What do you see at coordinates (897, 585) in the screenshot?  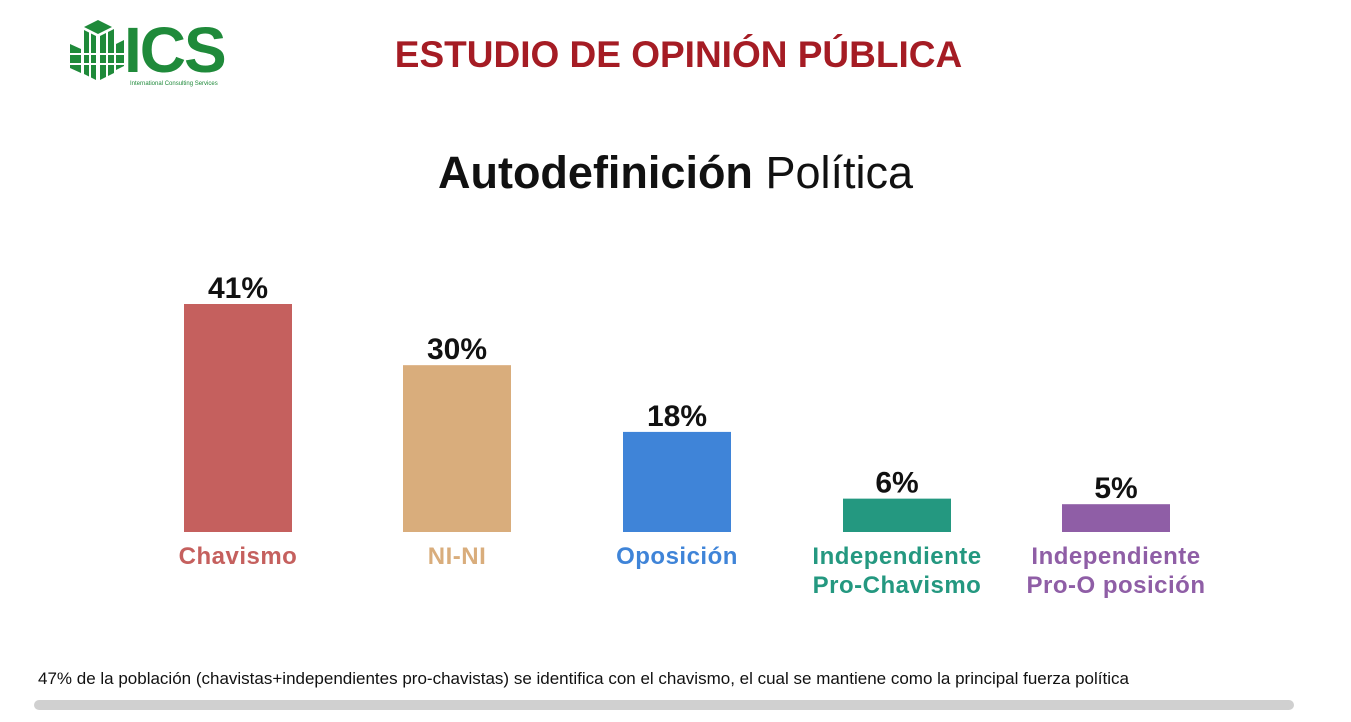 I see `category-label-independiente-pro-chavismo: Pro-Chavismo` at bounding box center [897, 585].